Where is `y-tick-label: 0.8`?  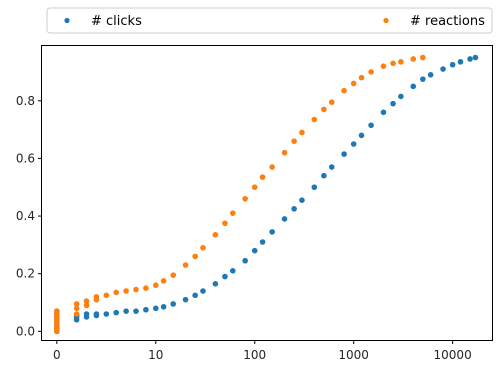 y-tick-label: 0.8 is located at coordinates (25, 101).